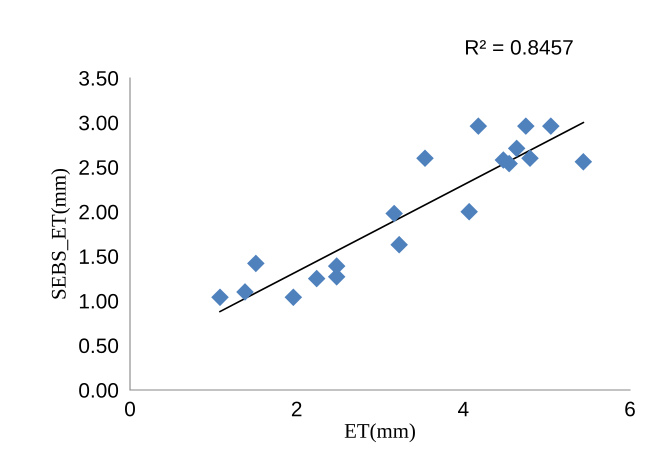 The height and width of the screenshot is (468, 652). What do you see at coordinates (630, 409) in the screenshot?
I see `x-tick-label: 6` at bounding box center [630, 409].